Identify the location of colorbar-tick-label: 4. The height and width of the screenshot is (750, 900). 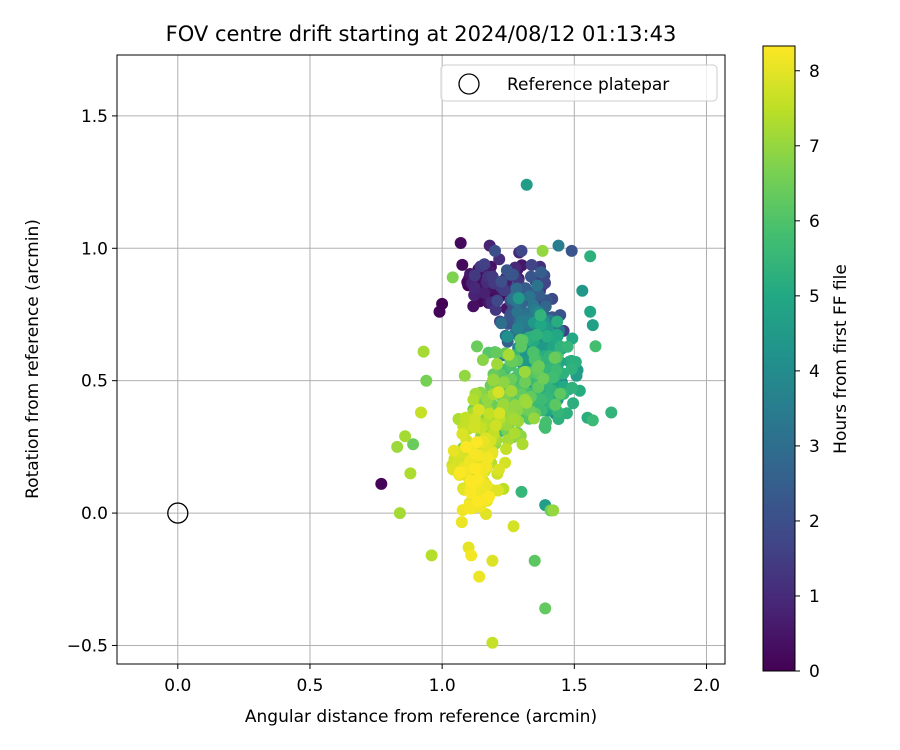
(814, 372).